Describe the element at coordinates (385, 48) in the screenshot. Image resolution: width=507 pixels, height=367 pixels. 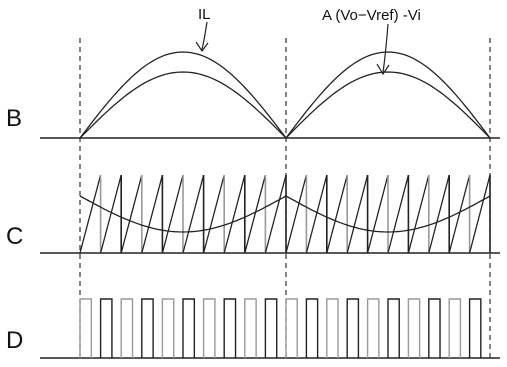
I see `ref-arrow-line` at that location.